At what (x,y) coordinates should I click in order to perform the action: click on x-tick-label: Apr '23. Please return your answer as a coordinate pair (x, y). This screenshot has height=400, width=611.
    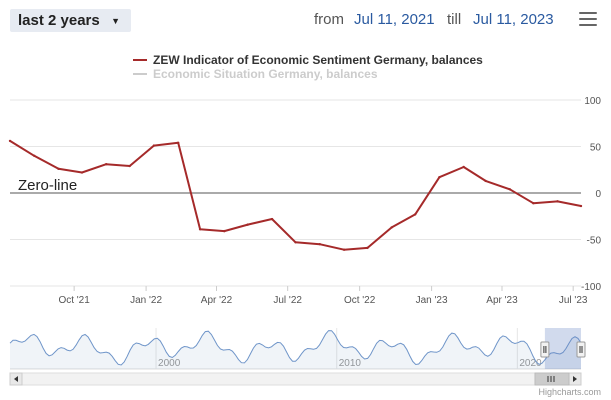
    Looking at the image, I should click on (502, 300).